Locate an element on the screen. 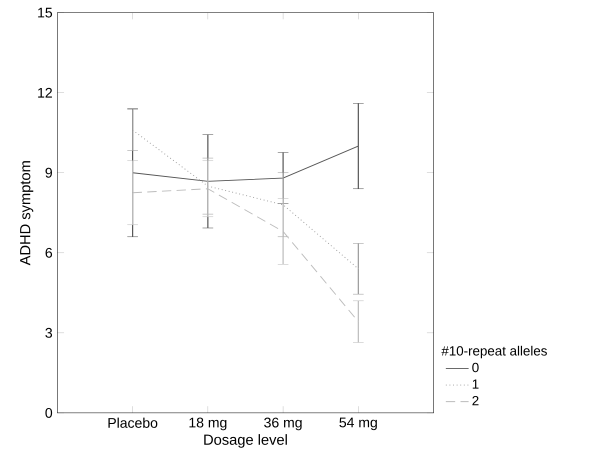  x-tick-label: 54 mg is located at coordinates (358, 424).